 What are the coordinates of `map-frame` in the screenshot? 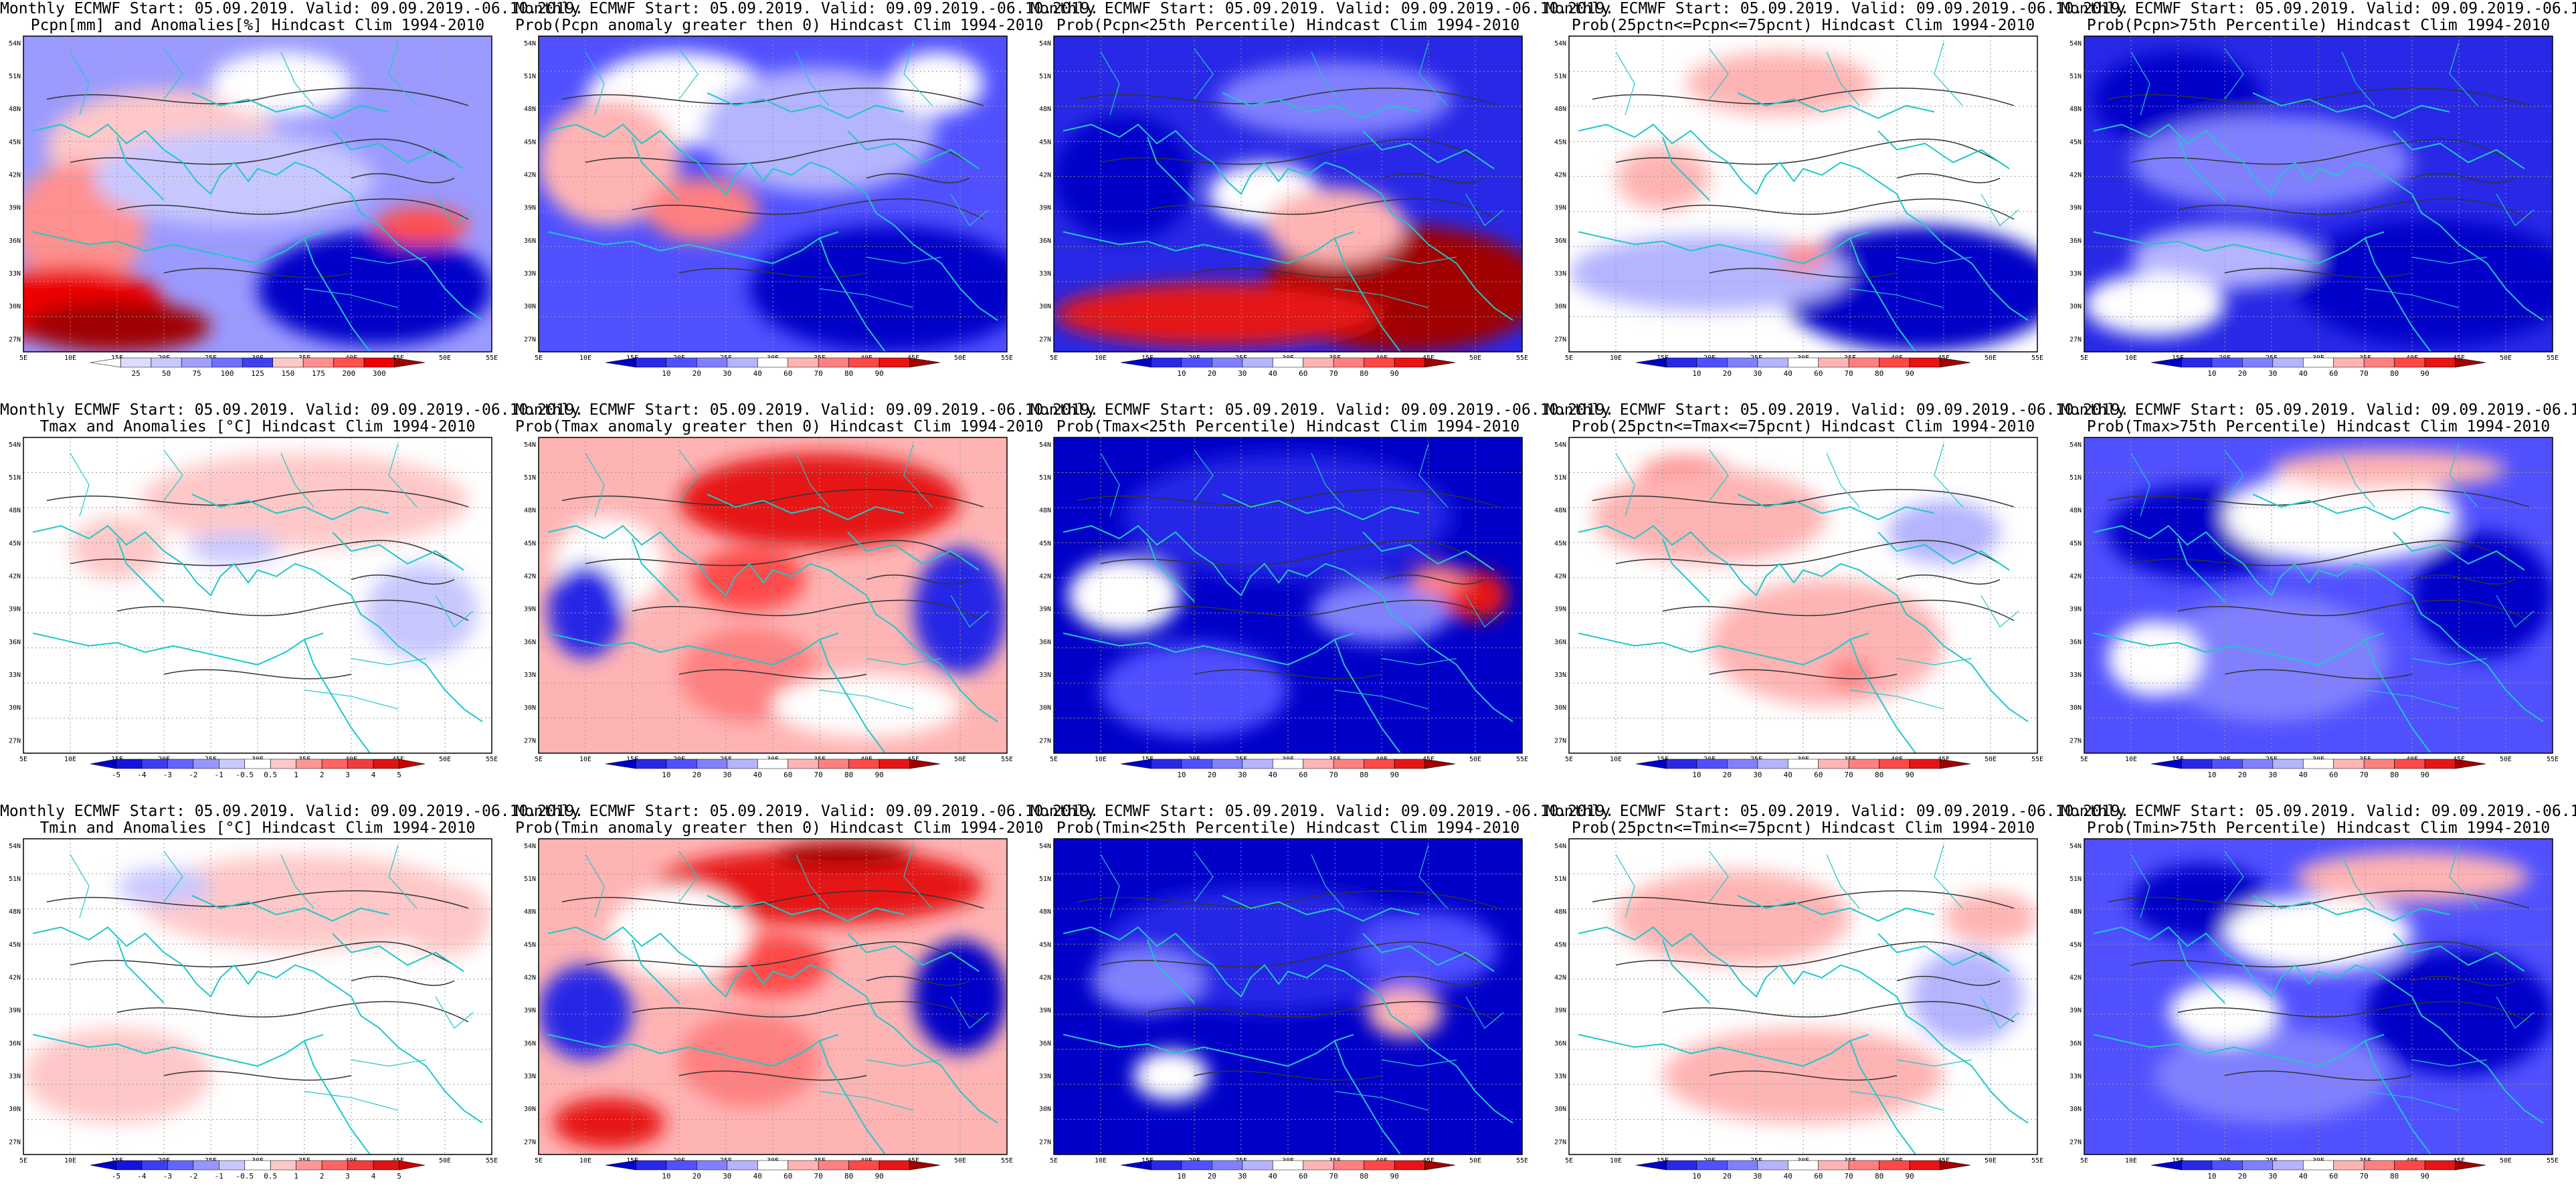 It's located at (257, 194).